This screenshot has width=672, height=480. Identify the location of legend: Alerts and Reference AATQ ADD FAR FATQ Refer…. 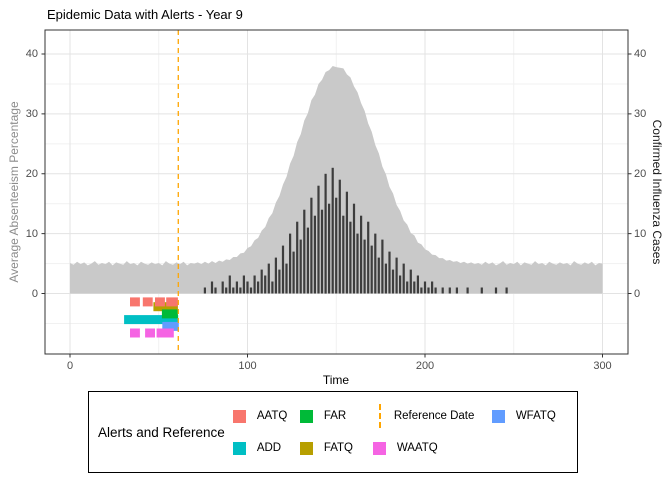
(333, 432).